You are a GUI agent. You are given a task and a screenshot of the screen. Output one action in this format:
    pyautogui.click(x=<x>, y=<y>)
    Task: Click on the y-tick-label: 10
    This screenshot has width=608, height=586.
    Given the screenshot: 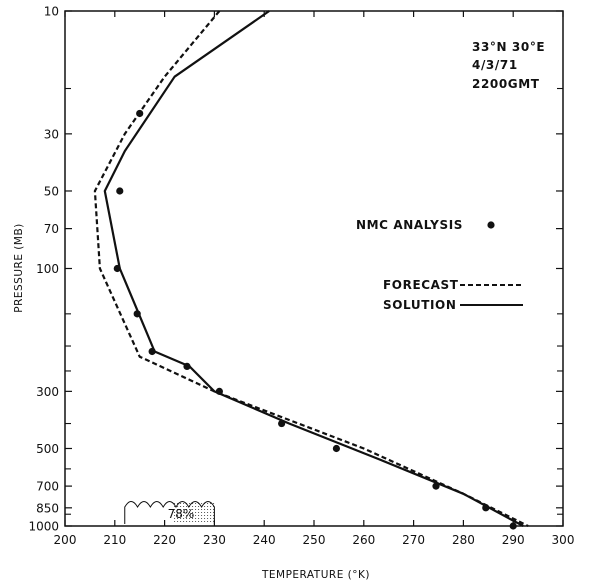 What is the action you would take?
    pyautogui.click(x=51, y=12)
    